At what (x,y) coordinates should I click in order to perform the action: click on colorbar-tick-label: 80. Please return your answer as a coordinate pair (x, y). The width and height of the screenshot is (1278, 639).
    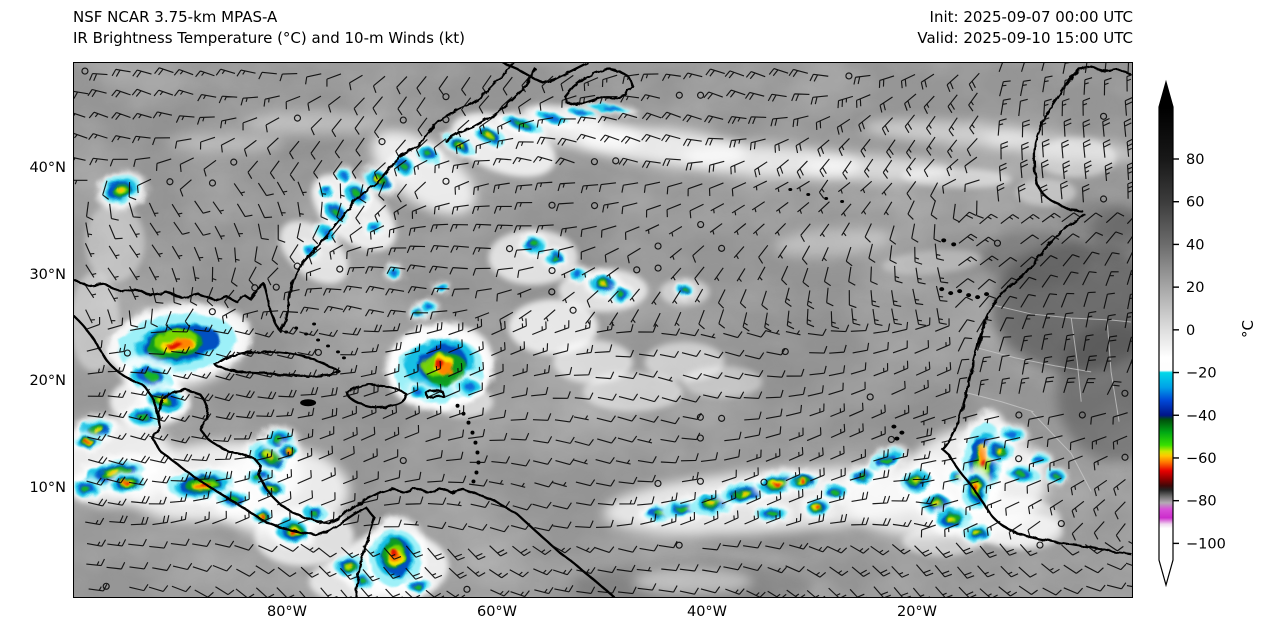
    Looking at the image, I should click on (1195, 160).